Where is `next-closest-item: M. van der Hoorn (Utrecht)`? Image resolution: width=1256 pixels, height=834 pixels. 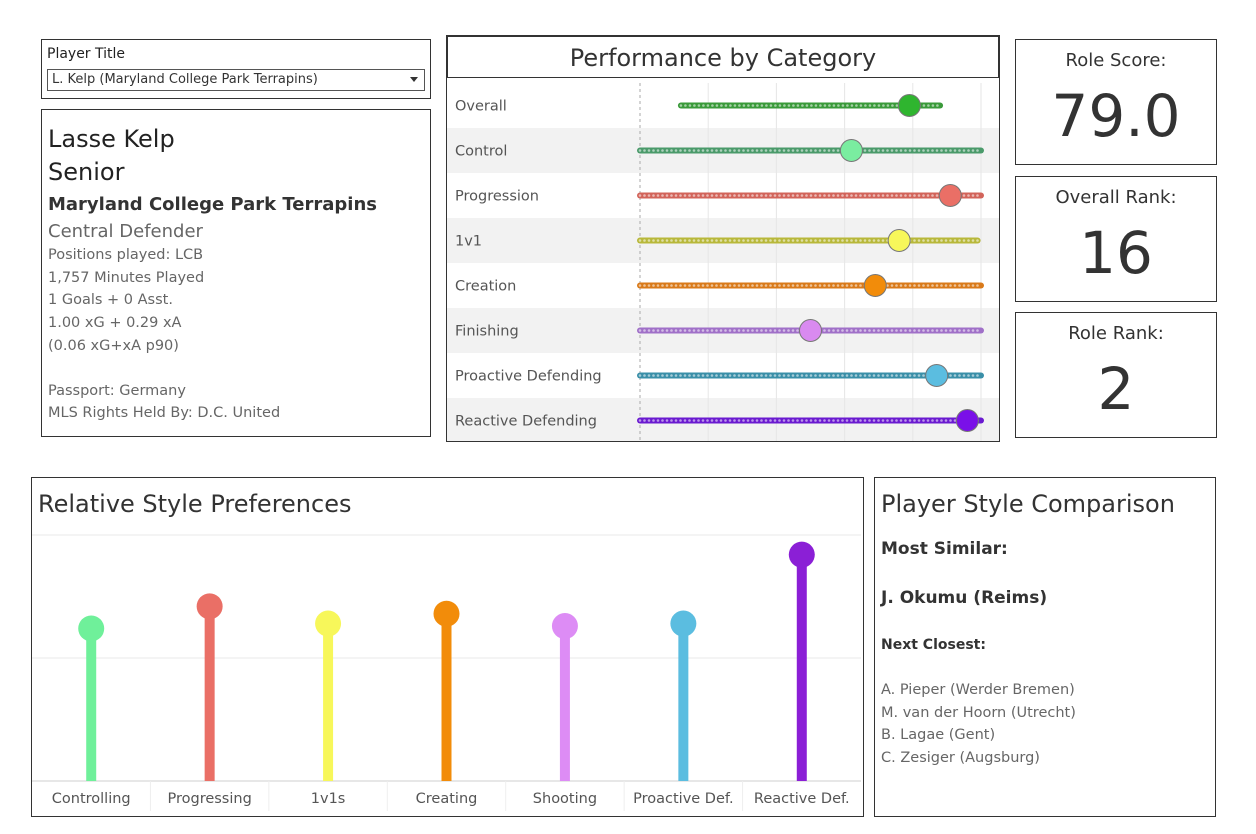
next-closest-item: M. van der Hoorn (Utrecht) is located at coordinates (978, 713).